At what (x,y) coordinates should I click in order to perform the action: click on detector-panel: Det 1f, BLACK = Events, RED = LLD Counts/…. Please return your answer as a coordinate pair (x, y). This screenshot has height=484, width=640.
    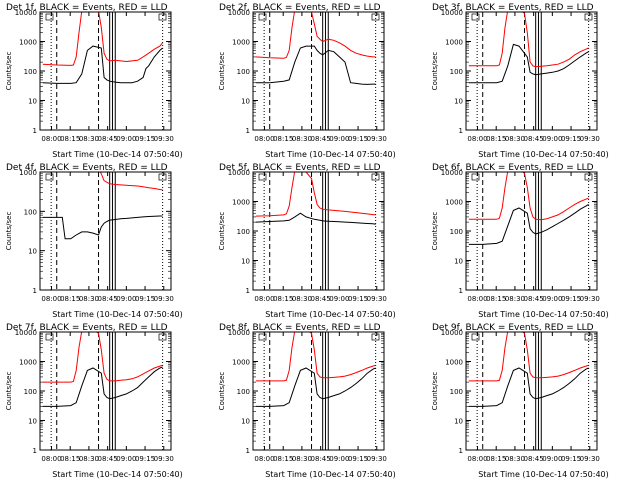
    Looking at the image, I should click on (94, 81).